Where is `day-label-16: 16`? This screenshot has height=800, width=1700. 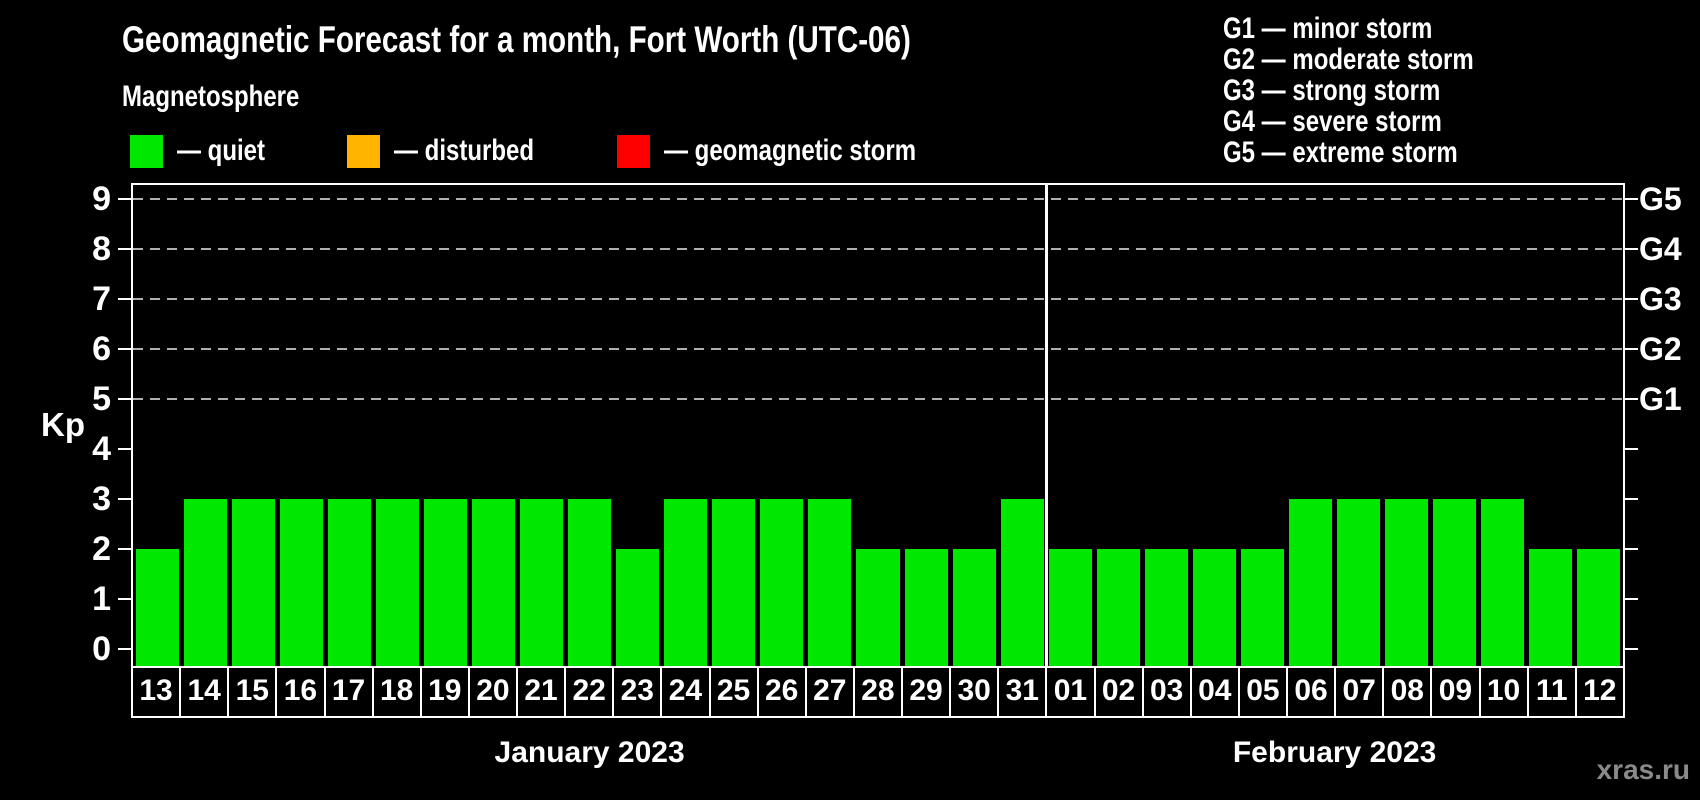 day-label-16: 16 is located at coordinates (299, 692).